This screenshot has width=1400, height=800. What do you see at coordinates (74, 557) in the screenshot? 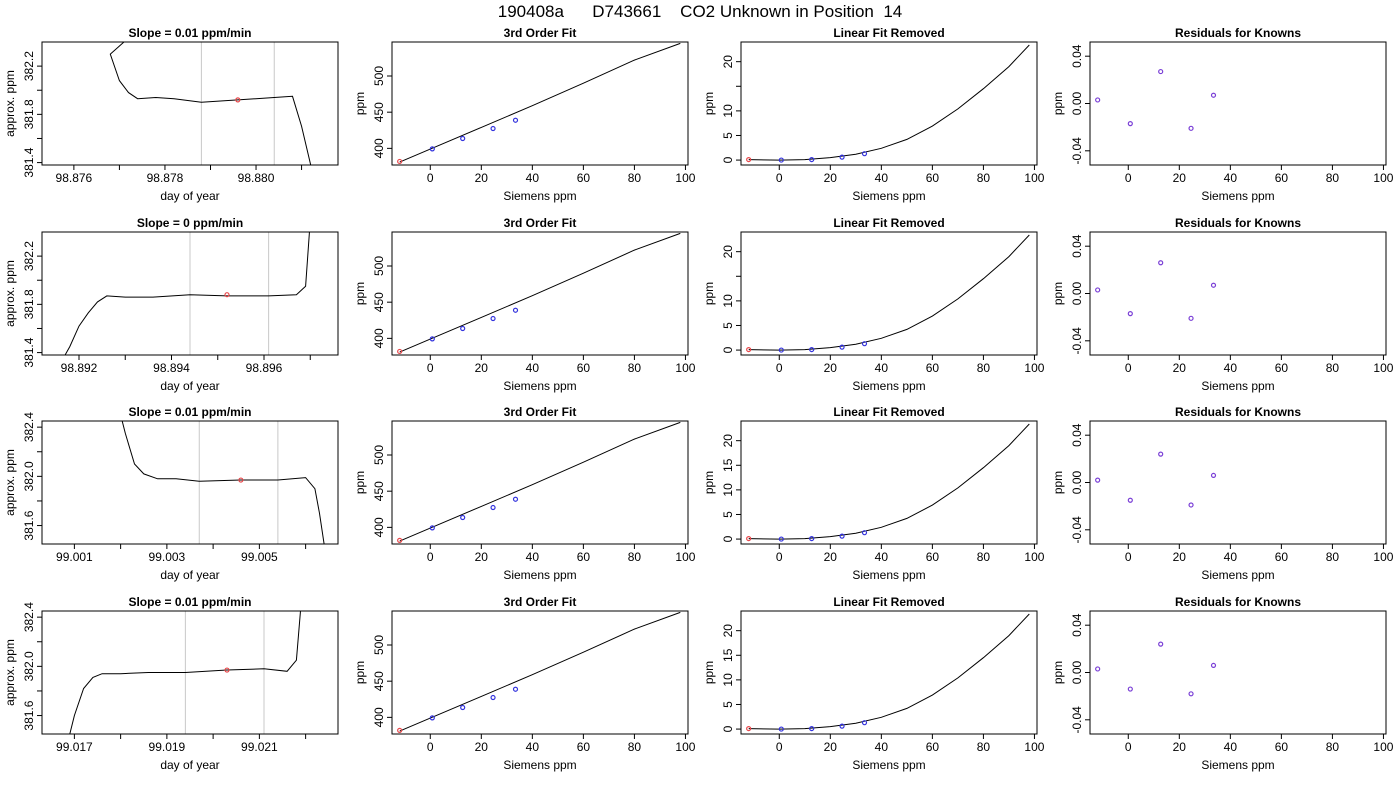
I see `x-tick-label: 99.001` at bounding box center [74, 557].